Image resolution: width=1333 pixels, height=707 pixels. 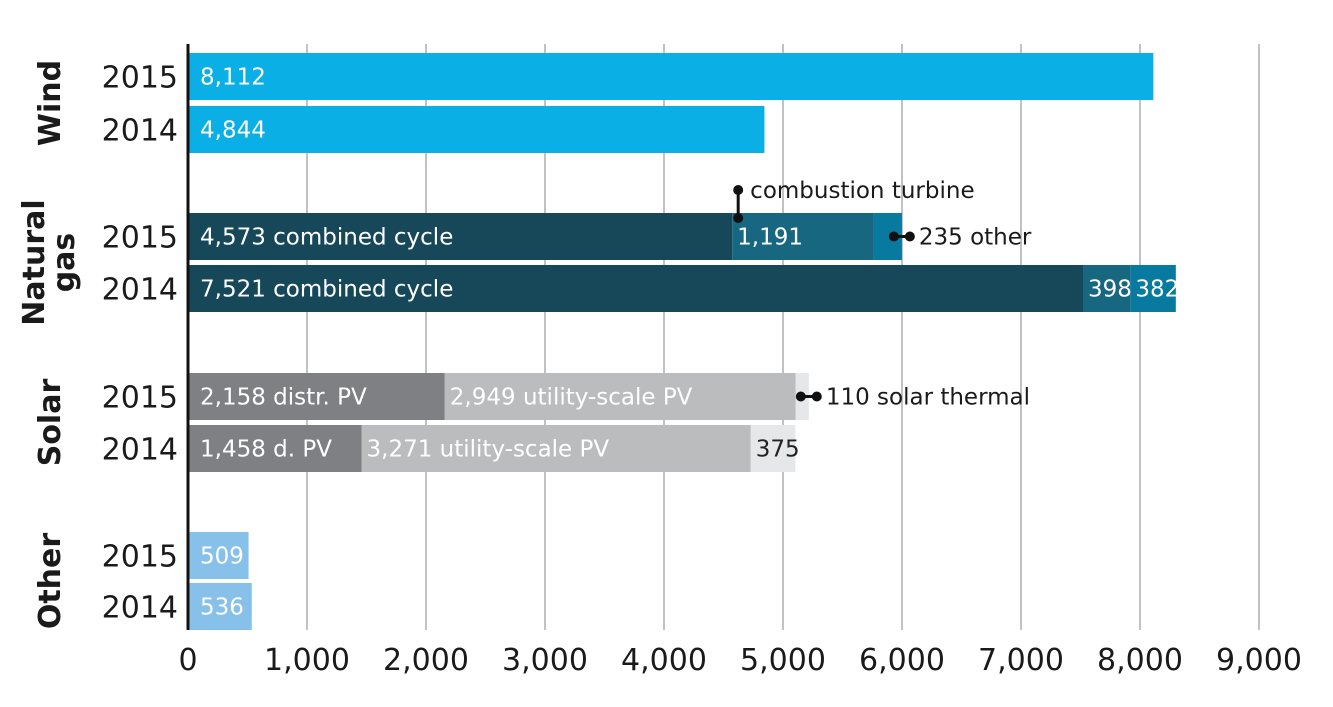 I want to click on group-label: Wind, so click(x=50, y=103).